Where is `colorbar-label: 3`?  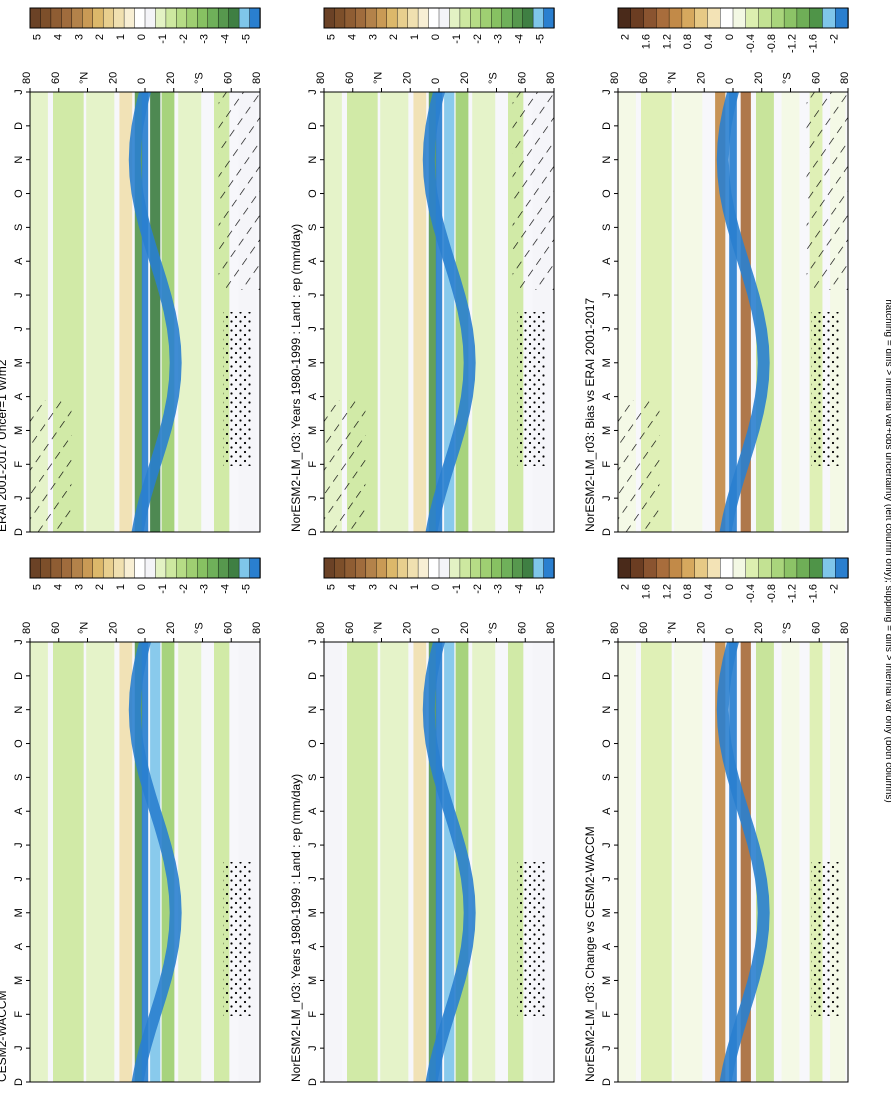
colorbar-label: 3 is located at coordinates (373, 587).